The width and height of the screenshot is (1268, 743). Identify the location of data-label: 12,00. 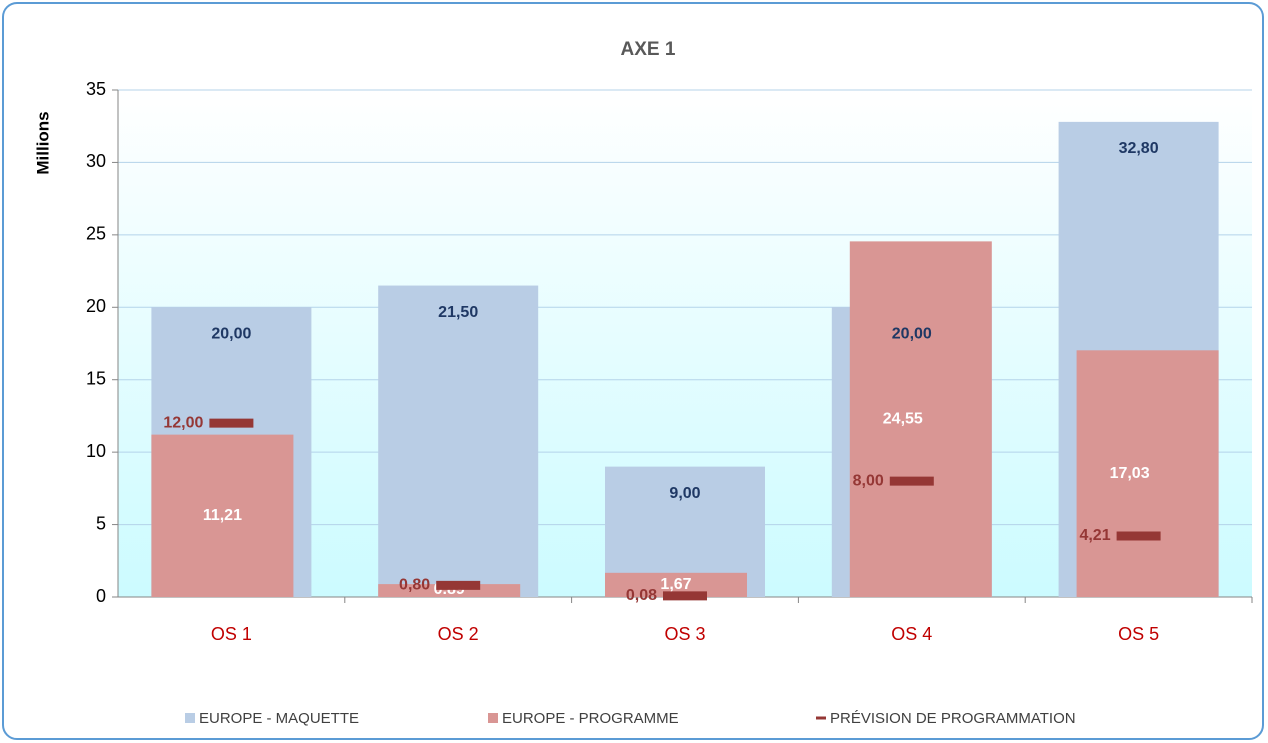
(183, 422).